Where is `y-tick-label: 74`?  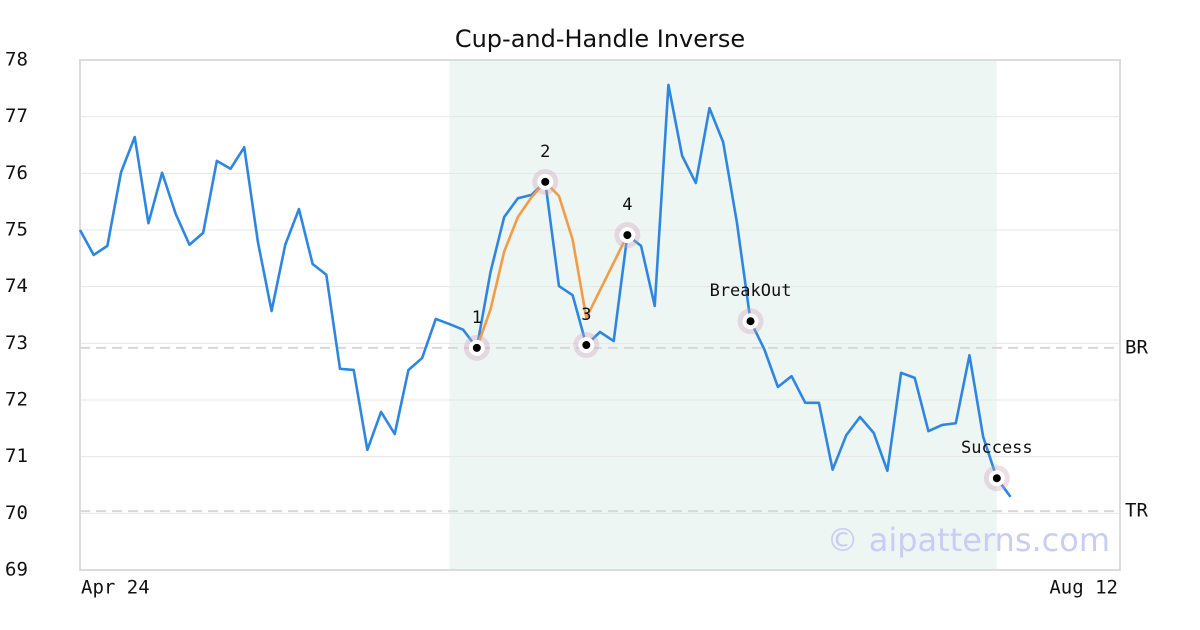
y-tick-label: 74 is located at coordinates (16, 286).